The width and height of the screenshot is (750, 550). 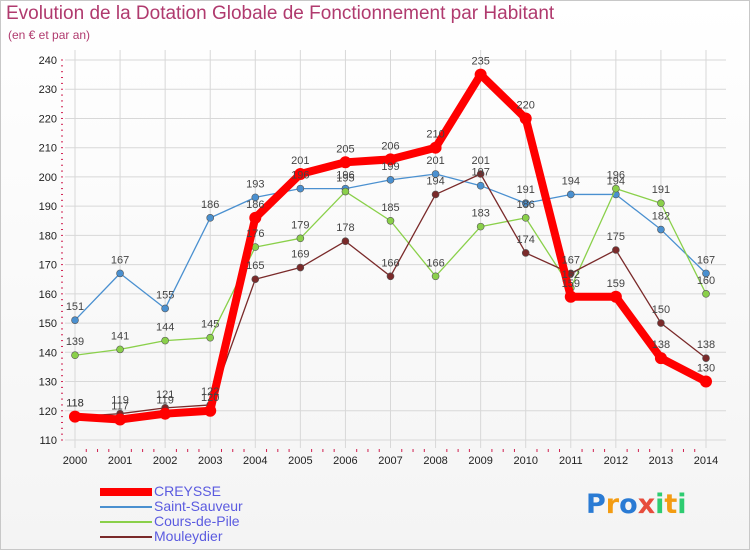 What do you see at coordinates (525, 461) in the screenshot?
I see `x-tick-label: 2010` at bounding box center [525, 461].